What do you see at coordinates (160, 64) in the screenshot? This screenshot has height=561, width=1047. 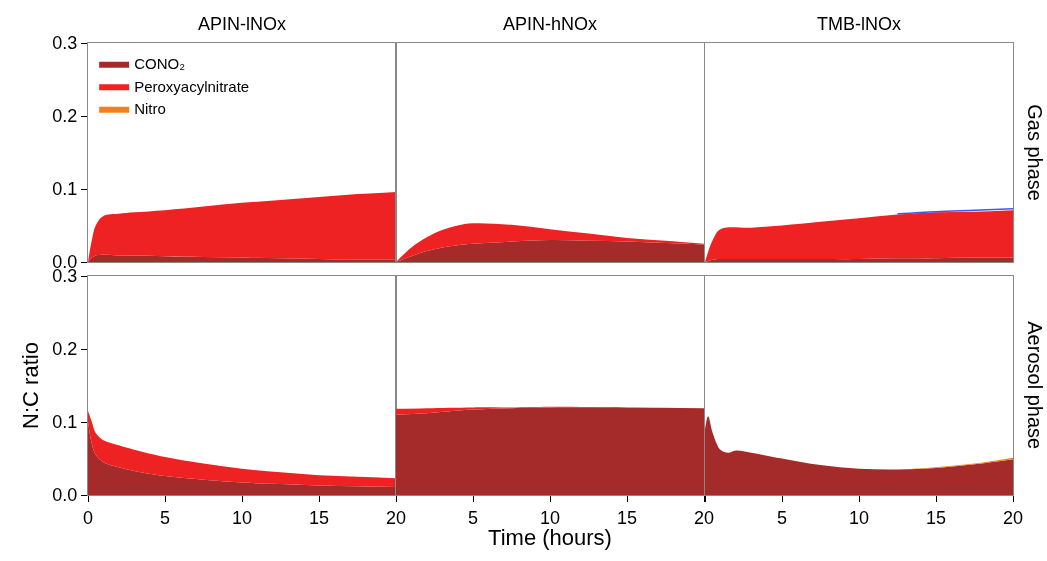 I see `legend-label: CONO₂` at bounding box center [160, 64].